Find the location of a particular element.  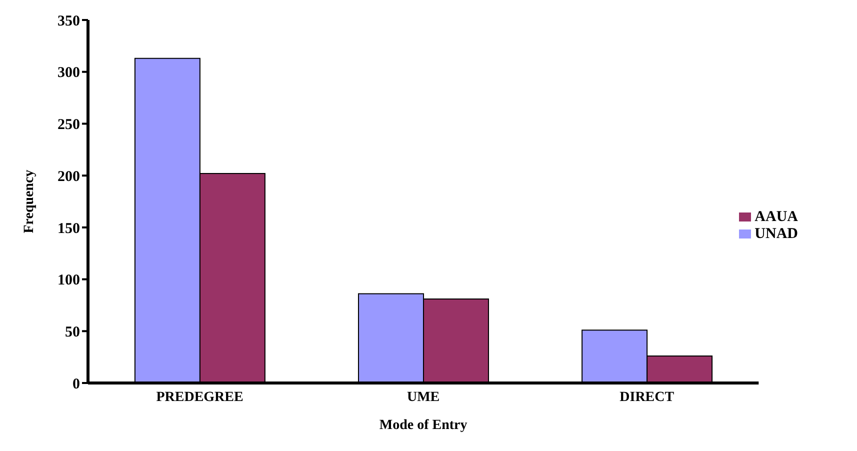

legend-label: AAUA is located at coordinates (776, 216).